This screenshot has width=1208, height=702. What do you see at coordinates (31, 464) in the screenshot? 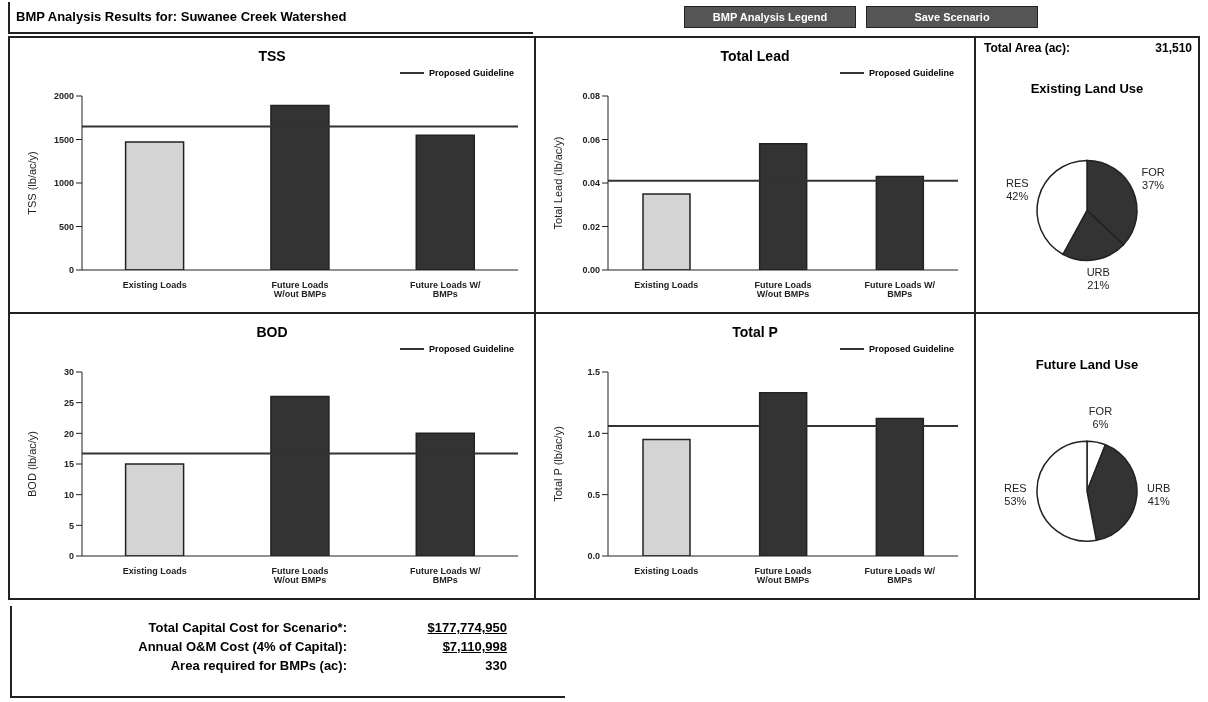
I see `y-axis-title: BOD (lb/ac/y)` at bounding box center [31, 464].